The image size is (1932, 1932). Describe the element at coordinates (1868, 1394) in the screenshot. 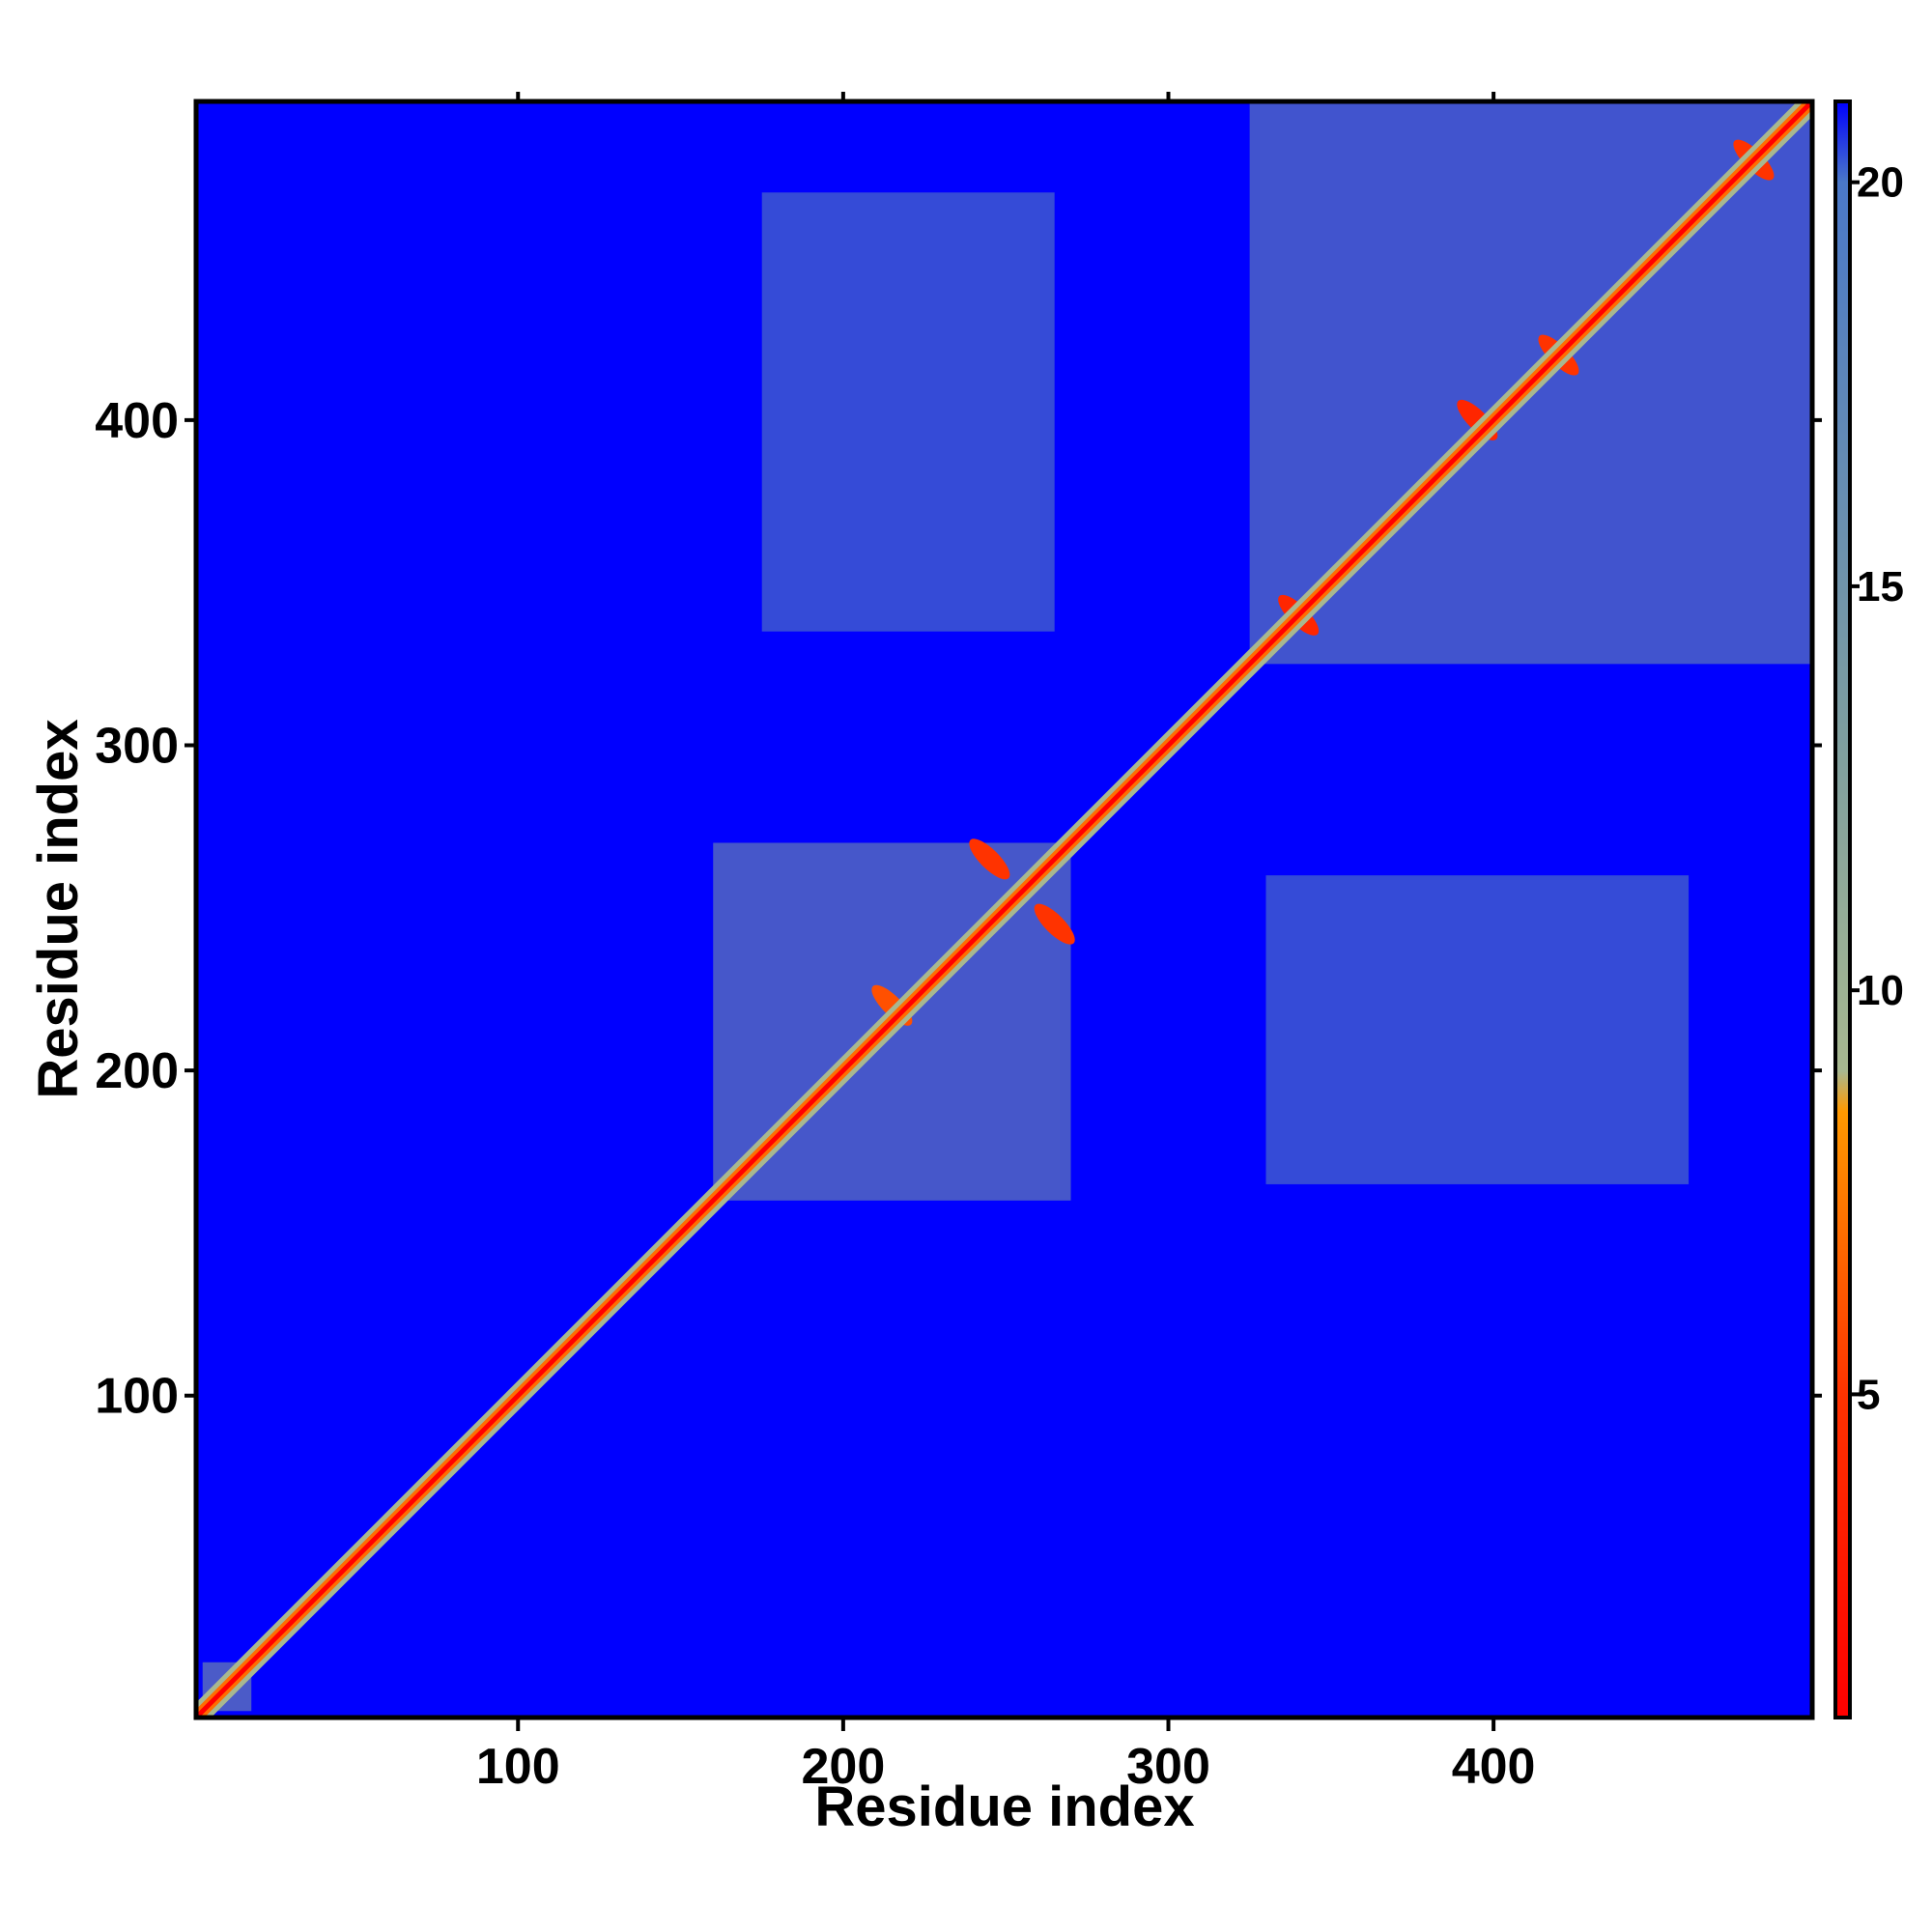

I see `colorbar-tick-label: 5` at that location.